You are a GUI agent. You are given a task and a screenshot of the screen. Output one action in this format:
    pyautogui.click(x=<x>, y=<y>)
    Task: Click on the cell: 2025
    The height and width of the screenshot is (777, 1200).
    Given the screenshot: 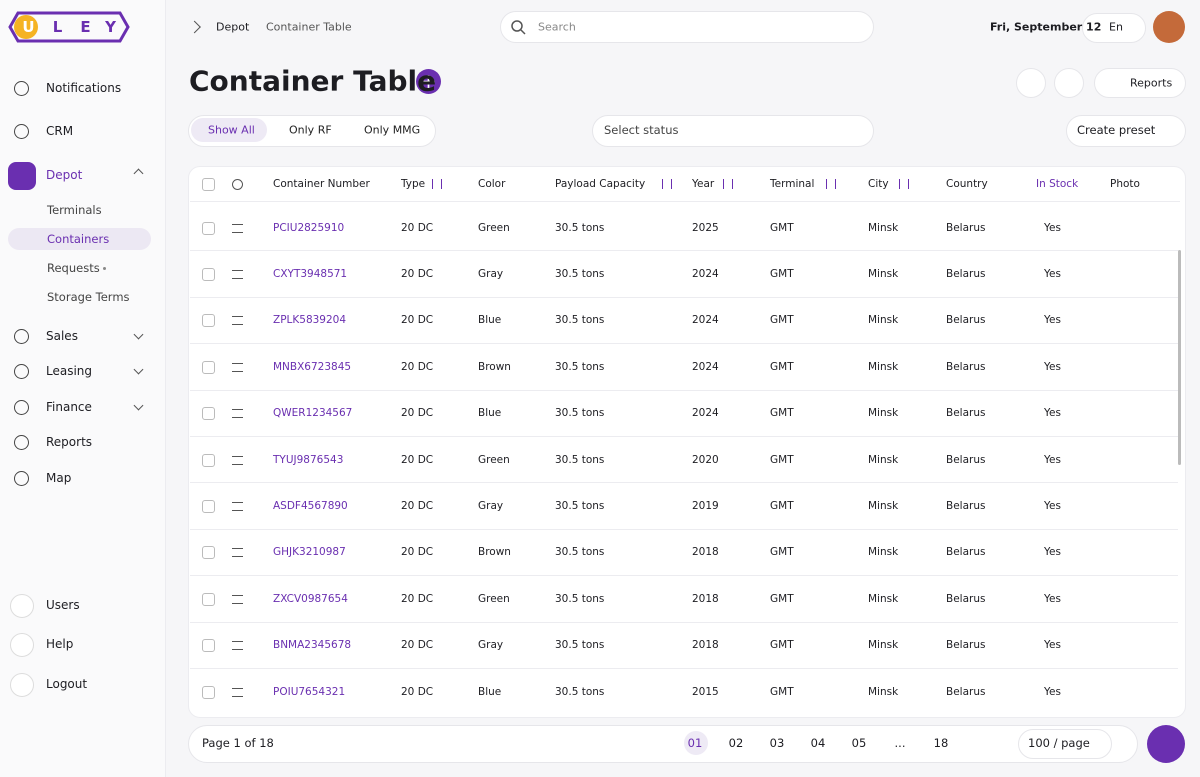 What is the action you would take?
    pyautogui.click(x=705, y=227)
    